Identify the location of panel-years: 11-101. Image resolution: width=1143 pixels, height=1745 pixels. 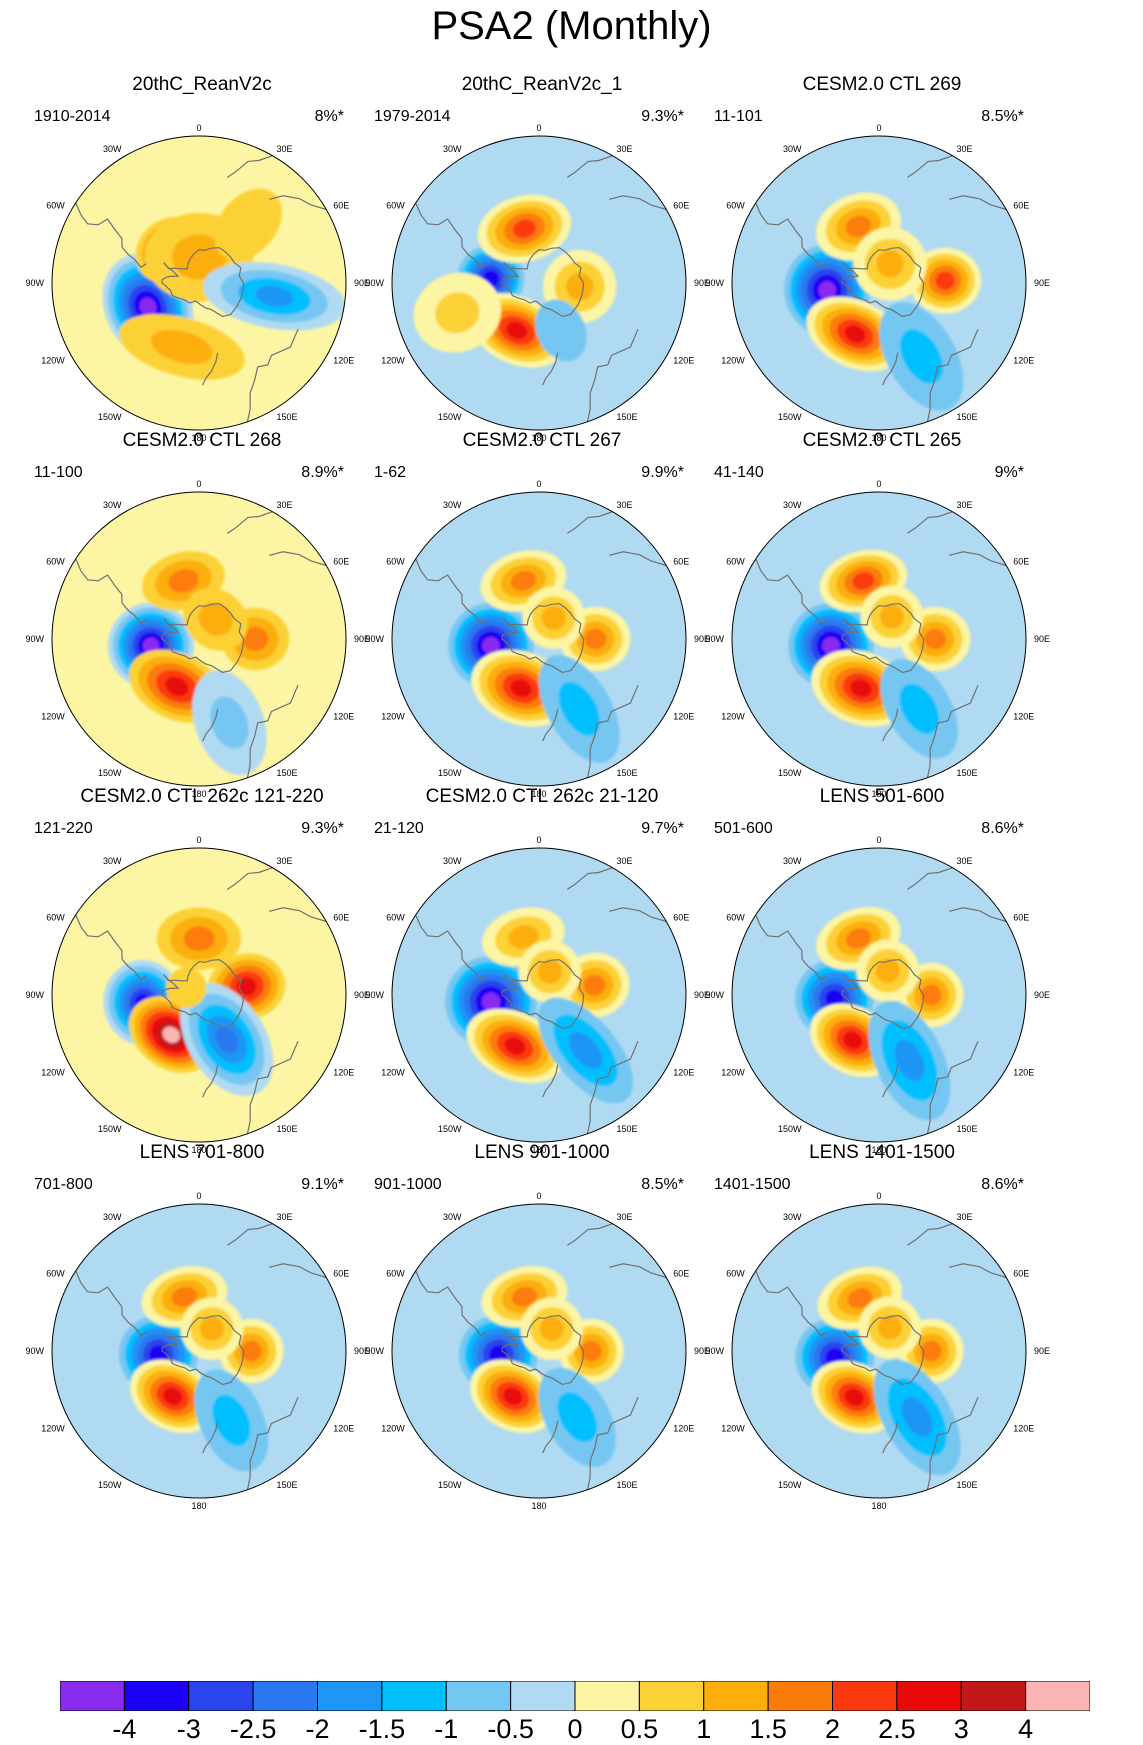
(738, 116).